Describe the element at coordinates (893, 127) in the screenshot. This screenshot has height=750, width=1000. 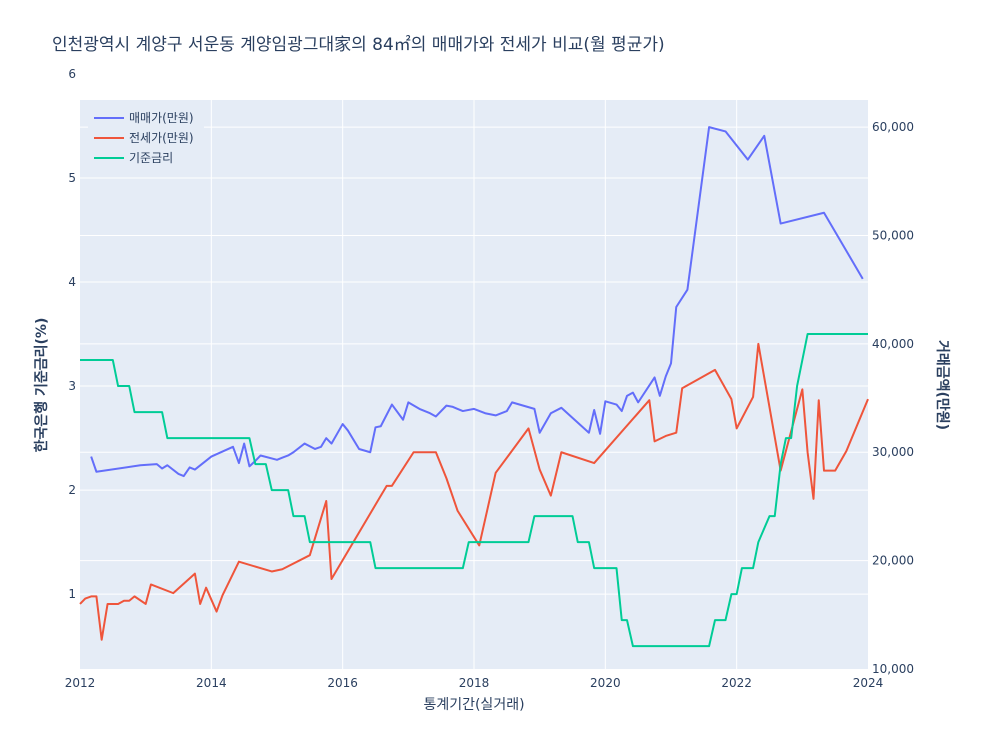
I see `y-right-tick-label: 60,000` at that location.